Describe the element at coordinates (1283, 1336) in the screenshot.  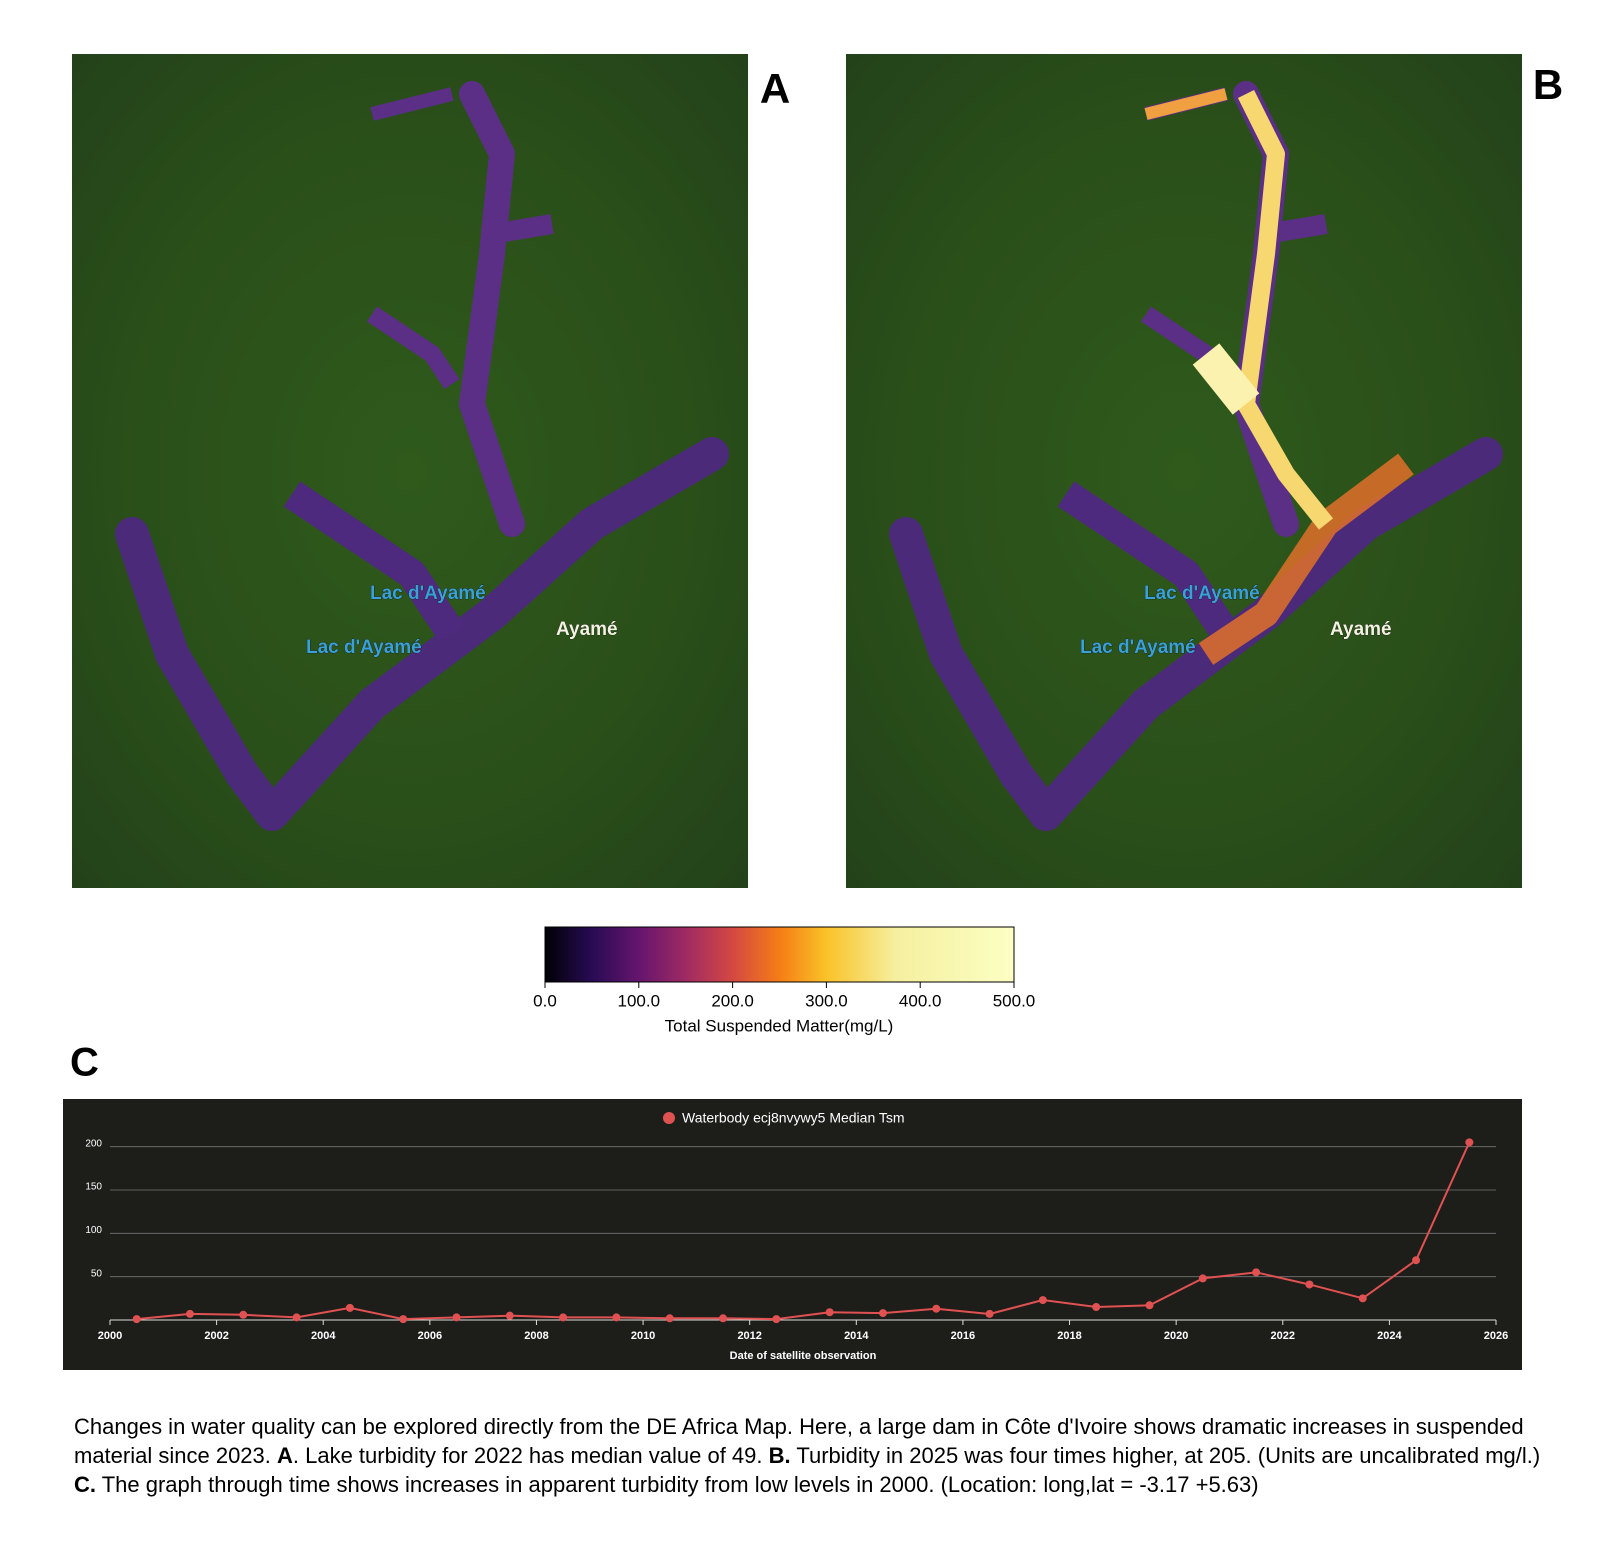
I see `x-tick-label: 2022` at that location.